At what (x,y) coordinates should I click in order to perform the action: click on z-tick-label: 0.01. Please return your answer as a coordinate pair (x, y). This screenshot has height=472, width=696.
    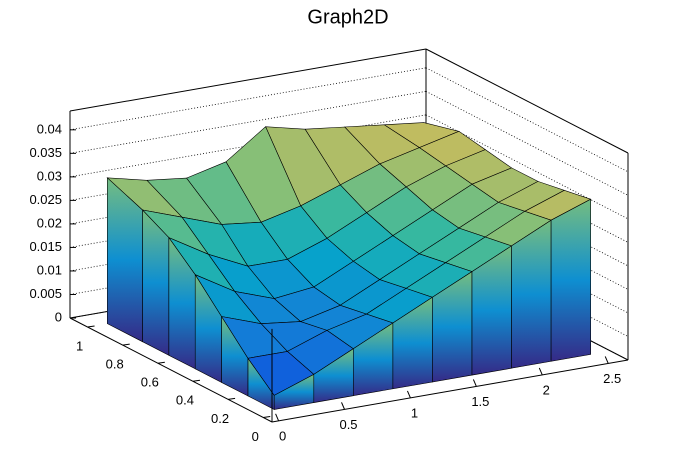
    Looking at the image, I should click on (49, 269).